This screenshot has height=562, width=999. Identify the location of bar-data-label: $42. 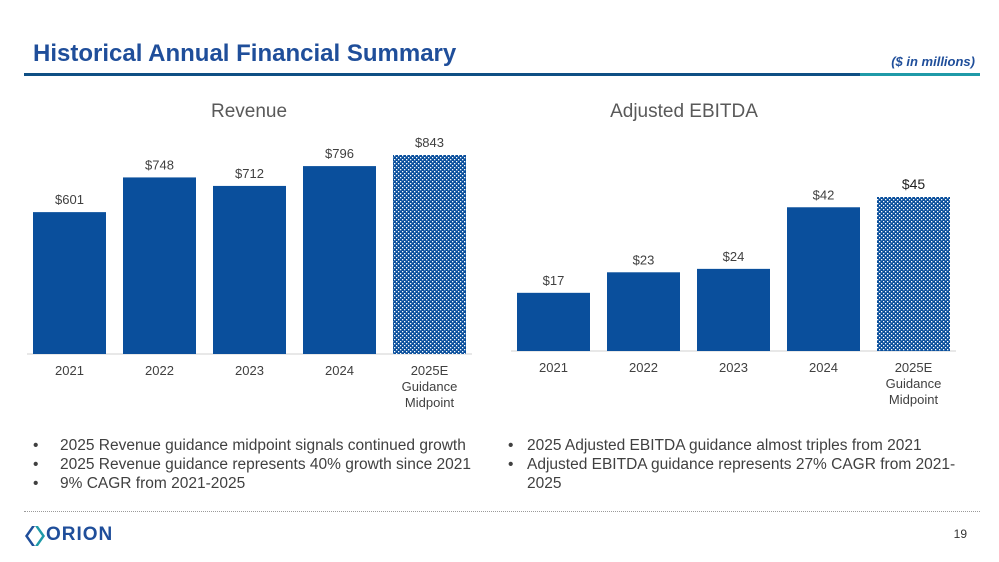
(824, 194).